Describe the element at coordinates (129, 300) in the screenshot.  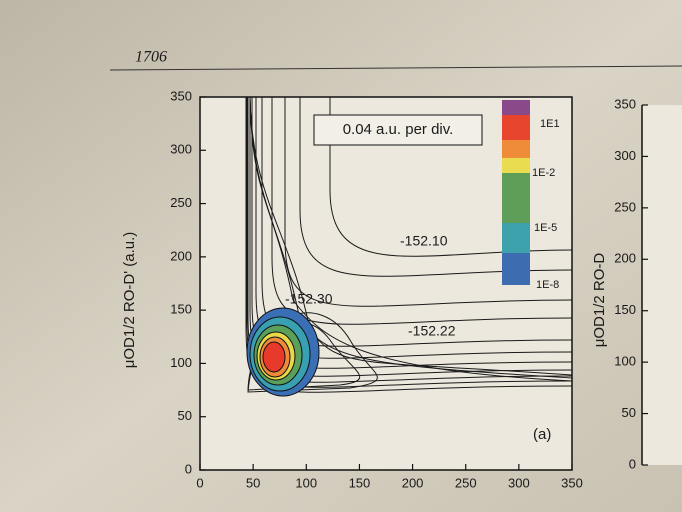
I see `y-axis-label: μOD1/2 RO-D' (a.u.)` at that location.